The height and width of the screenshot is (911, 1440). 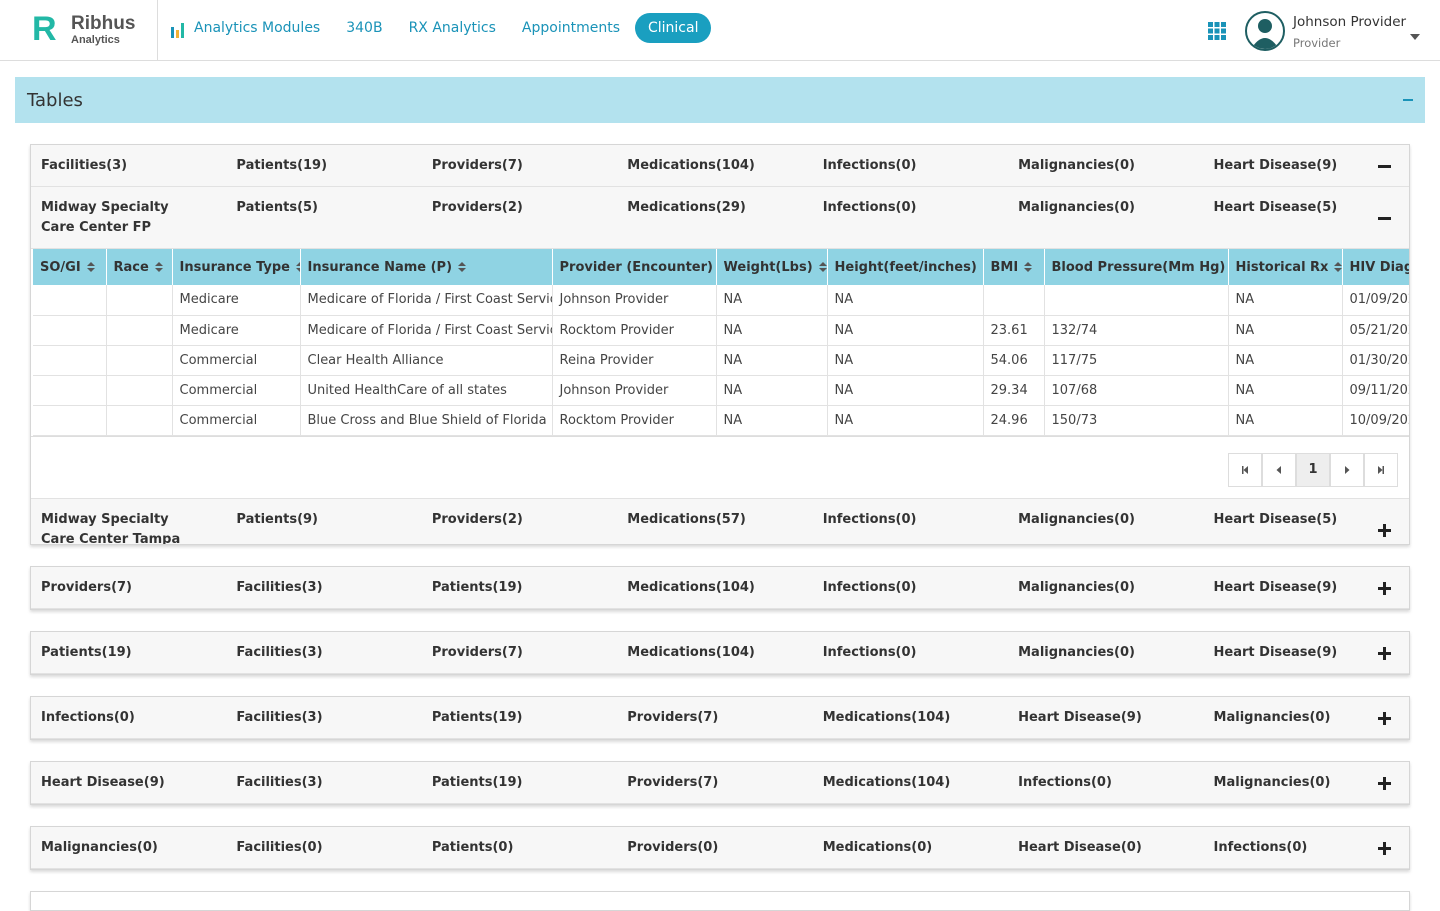 I want to click on nav-link: 340B, so click(x=364, y=28).